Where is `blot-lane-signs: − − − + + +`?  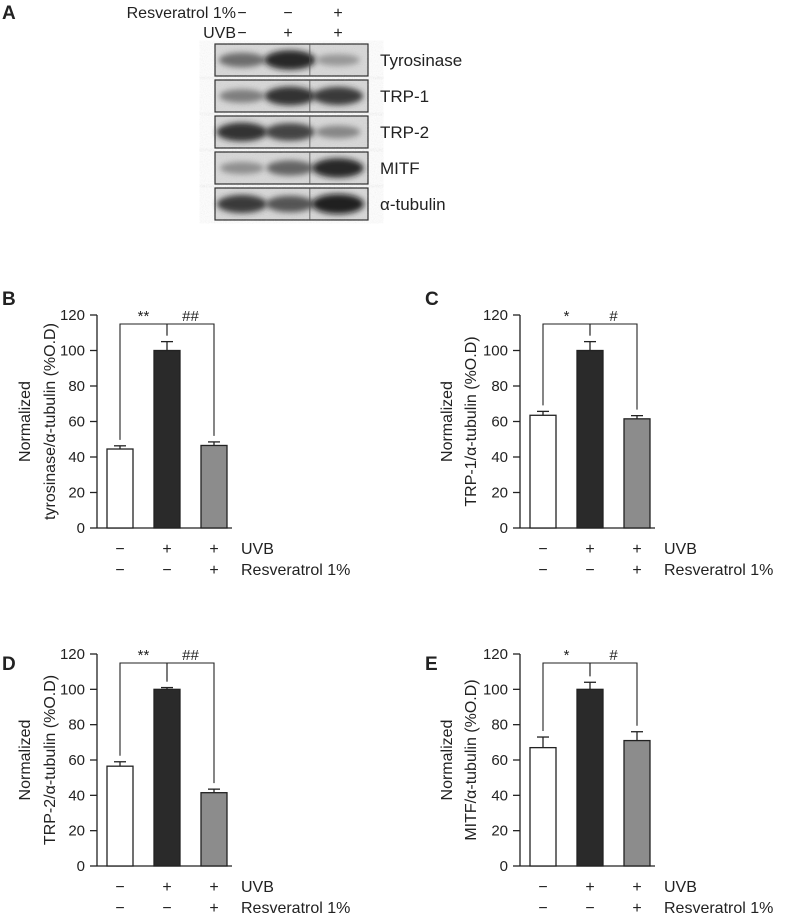
blot-lane-signs: − − − + + + is located at coordinates (289, 23).